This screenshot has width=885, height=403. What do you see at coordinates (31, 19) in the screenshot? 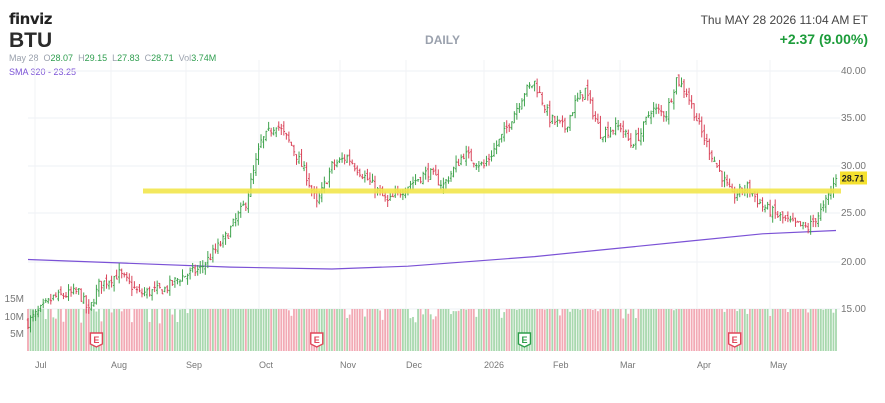
I see `finviz-logo: finviz` at bounding box center [31, 19].